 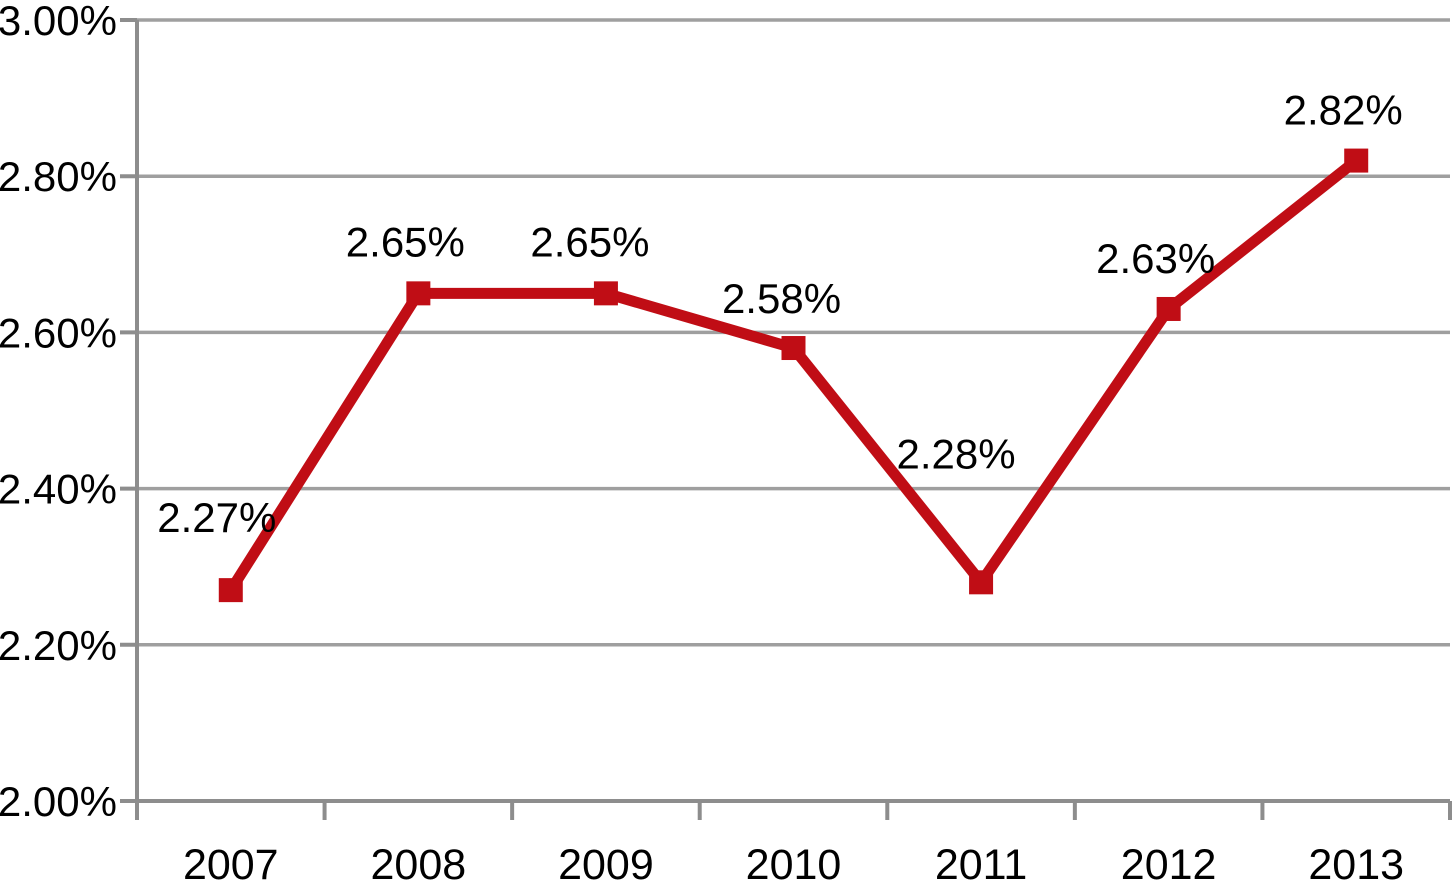 What do you see at coordinates (1343, 110) in the screenshot?
I see `data-label: 2.82%` at bounding box center [1343, 110].